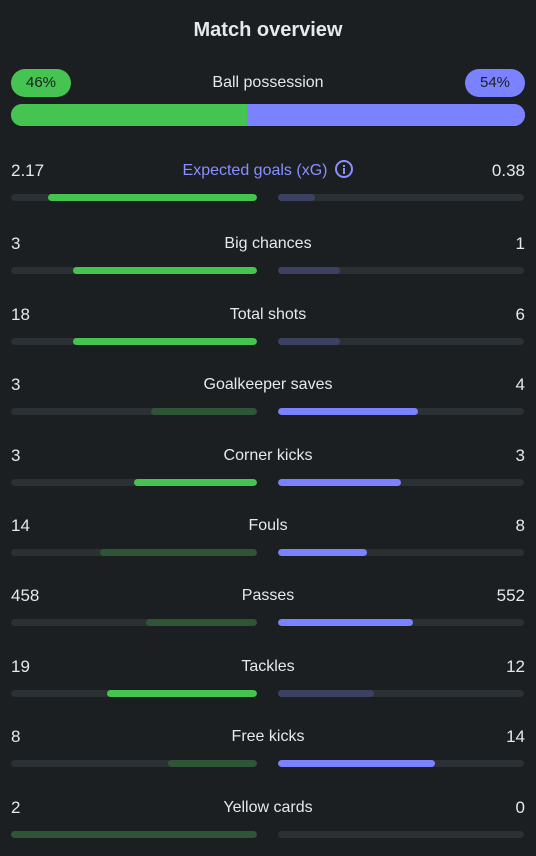  Describe the element at coordinates (25, 595) in the screenshot. I see `home-value: 458` at that location.